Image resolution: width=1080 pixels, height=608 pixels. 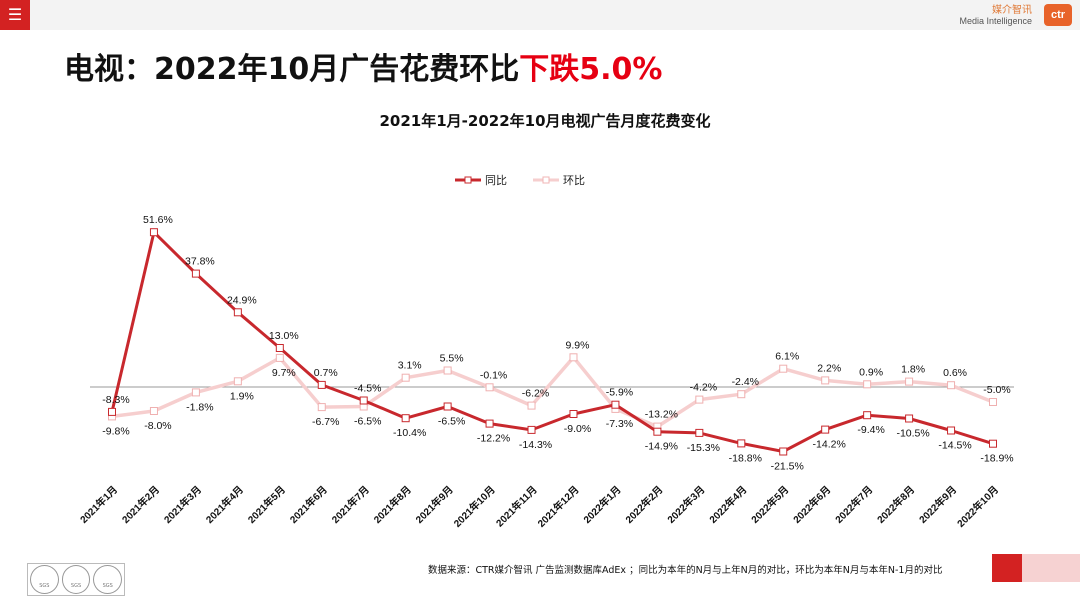 What do you see at coordinates (703, 448) in the screenshot?
I see `data-label-yoy: -15.3%` at bounding box center [703, 448].